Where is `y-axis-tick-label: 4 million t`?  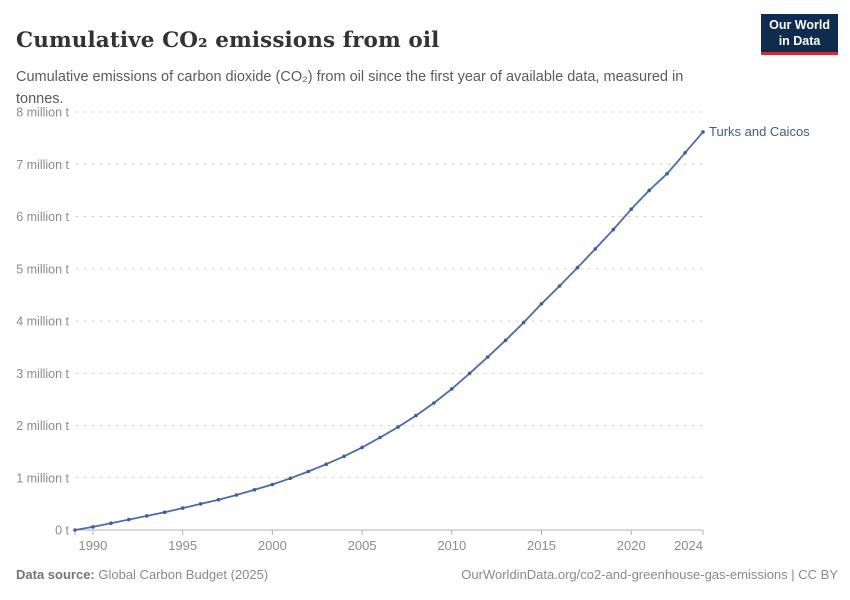 y-axis-tick-label: 4 million t is located at coordinates (42, 322).